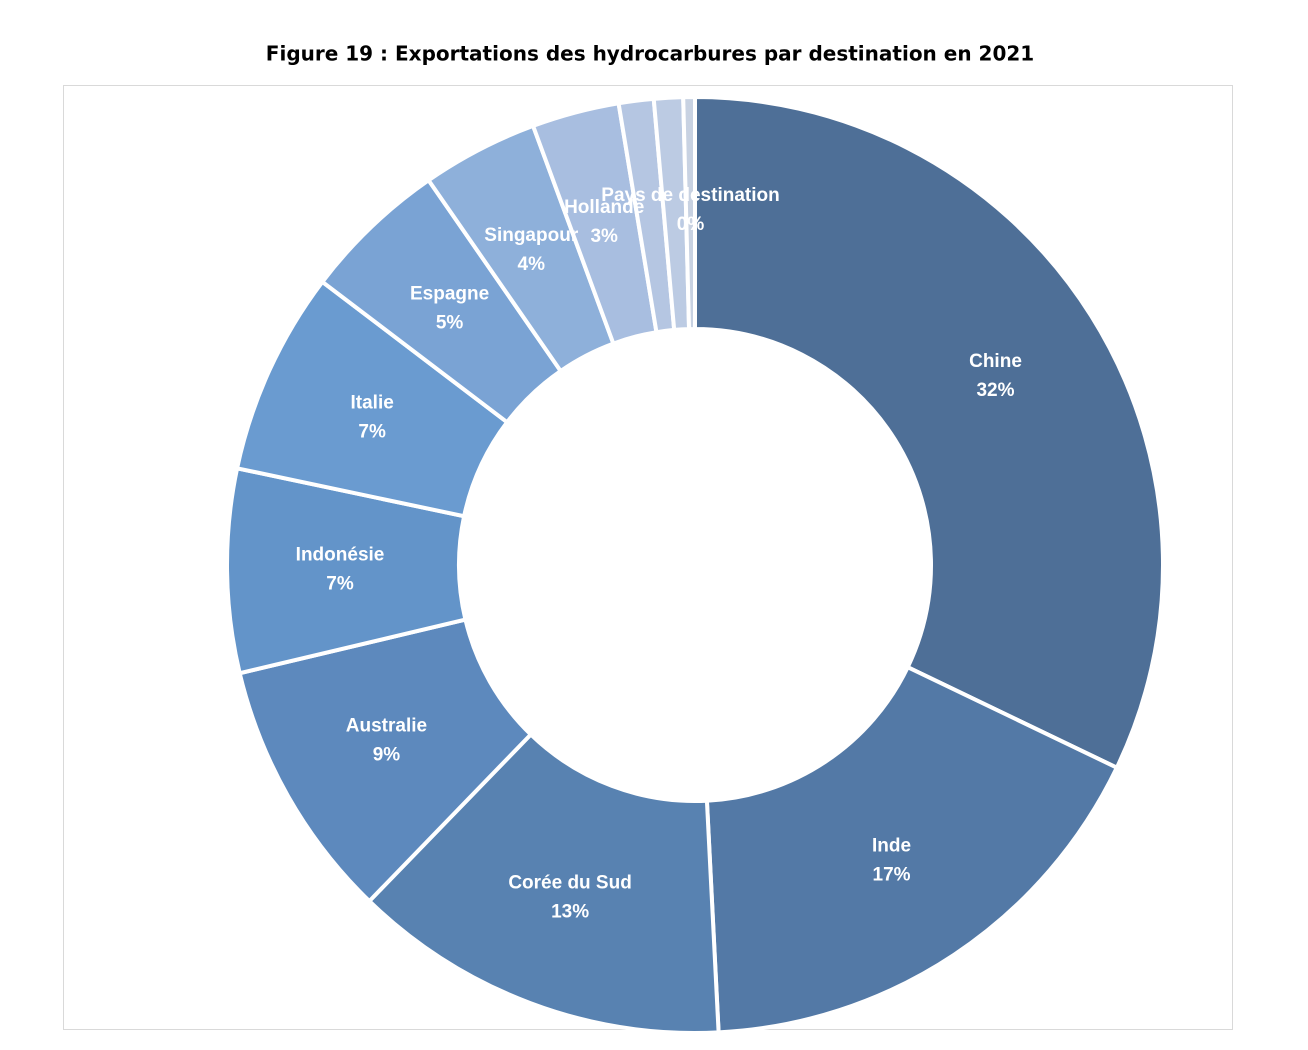 This screenshot has width=1308, height=1050. What do you see at coordinates (449, 294) in the screenshot?
I see `slice-label: Espagne` at bounding box center [449, 294].